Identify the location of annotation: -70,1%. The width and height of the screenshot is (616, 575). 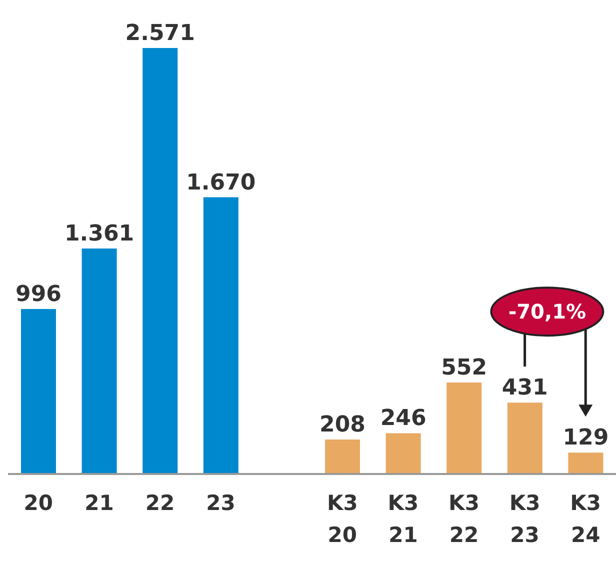
(547, 312).